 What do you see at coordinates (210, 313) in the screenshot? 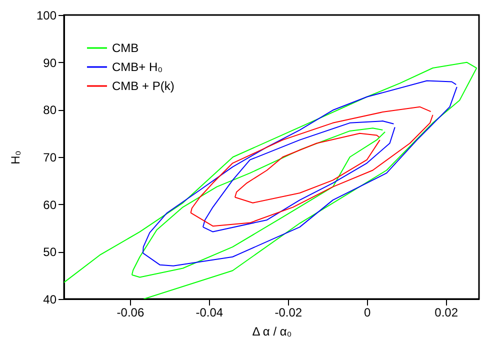
I see `x-tick-label: -0.04` at bounding box center [210, 313].